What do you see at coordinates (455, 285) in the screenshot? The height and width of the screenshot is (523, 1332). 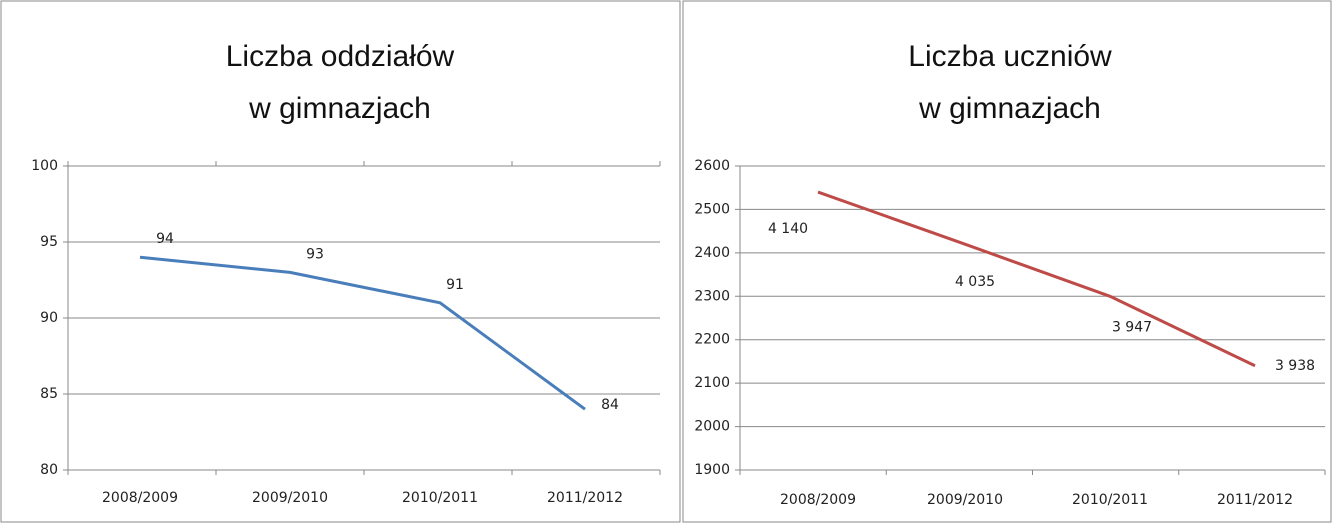 I see `data-label: 91` at bounding box center [455, 285].